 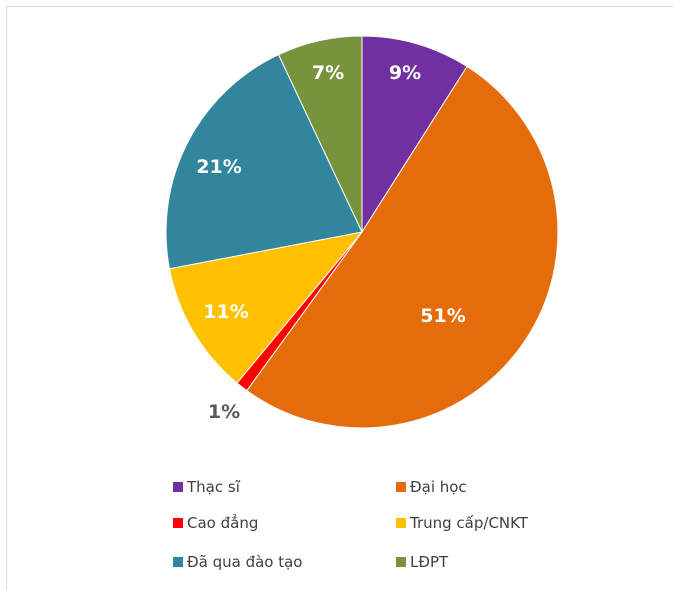 I want to click on data-label: 11%, so click(x=225, y=312).